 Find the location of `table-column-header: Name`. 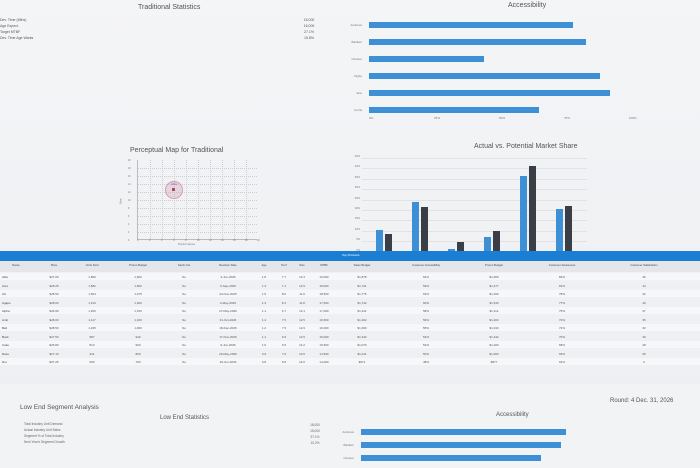

table-column-header: Name is located at coordinates (16, 265).